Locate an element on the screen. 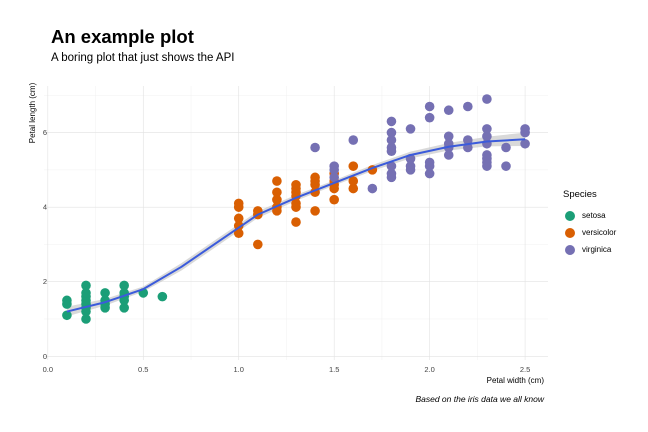  legend-label-versicolor: versicolor is located at coordinates (599, 232).